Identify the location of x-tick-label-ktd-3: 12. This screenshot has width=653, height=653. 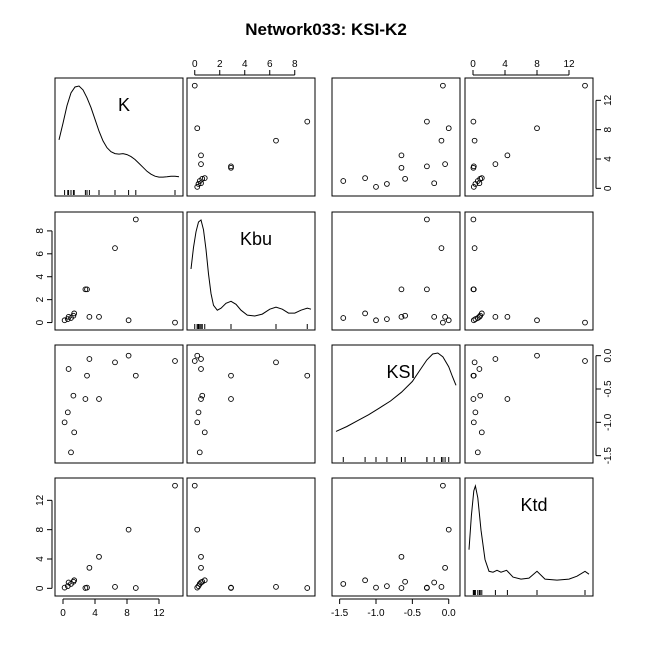
(569, 64).